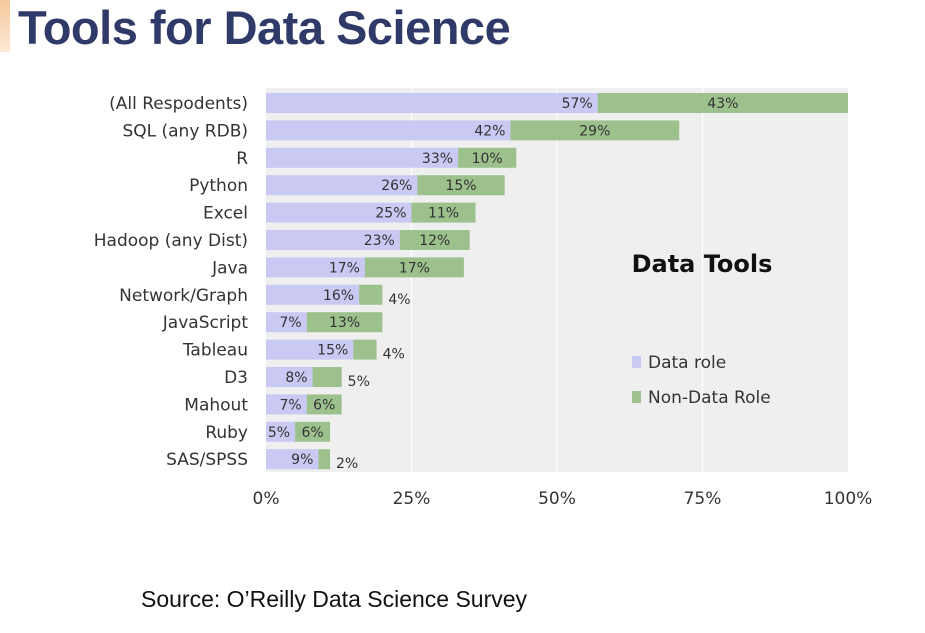 The image size is (925, 633). What do you see at coordinates (171, 241) in the screenshot?
I see `category-label: Hadoop (any Dist)` at bounding box center [171, 241].